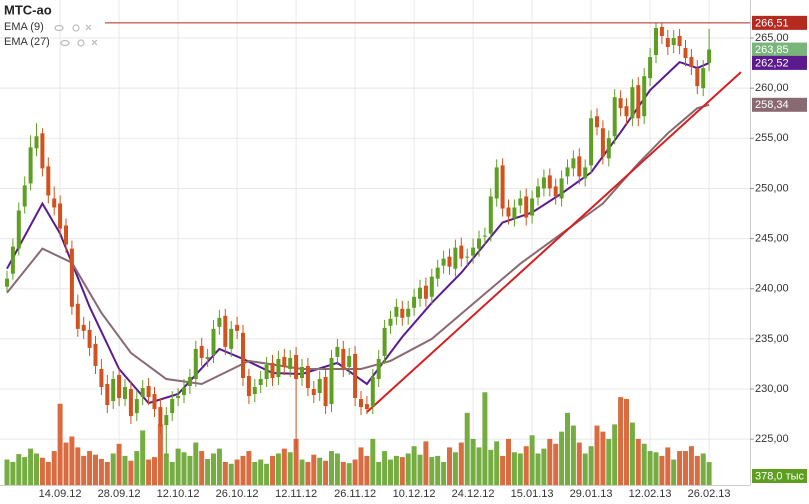  I want to click on x-tick-label: 15.01.13, so click(532, 494).